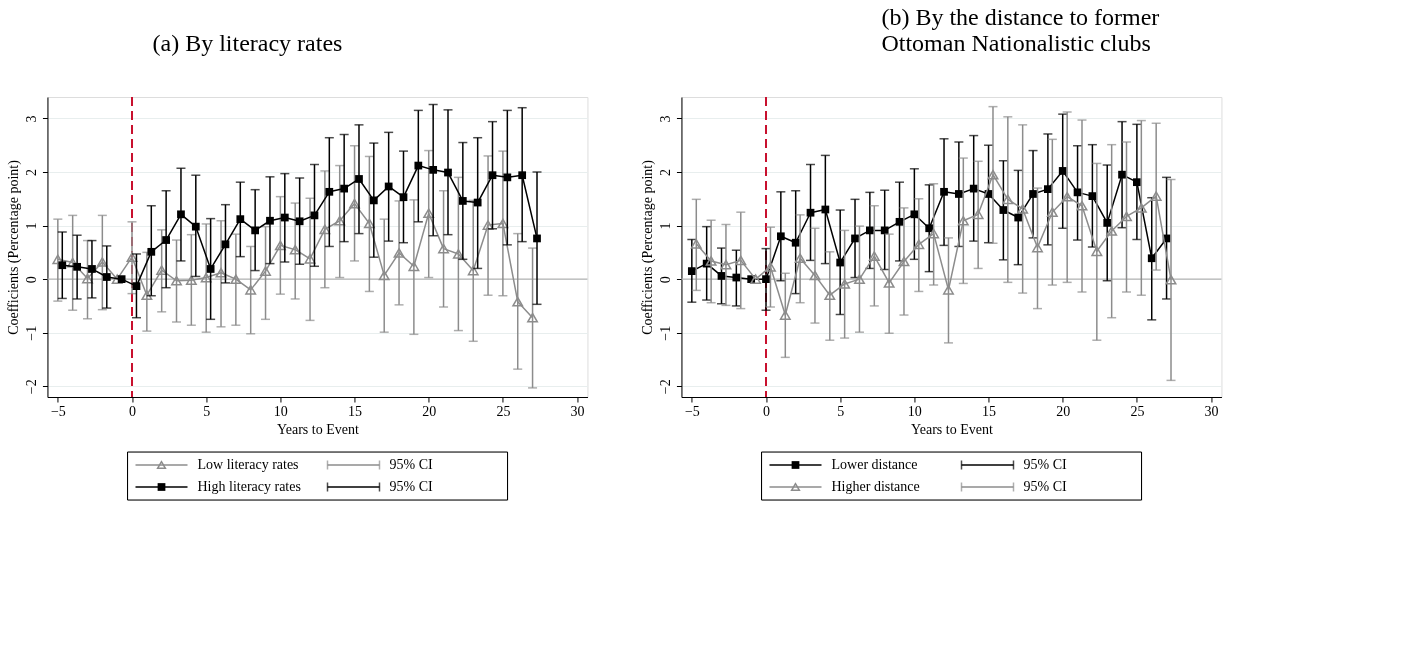 Image resolution: width=1411 pixels, height=657 pixels. I want to click on legend-label: Higher distance, so click(875, 486).